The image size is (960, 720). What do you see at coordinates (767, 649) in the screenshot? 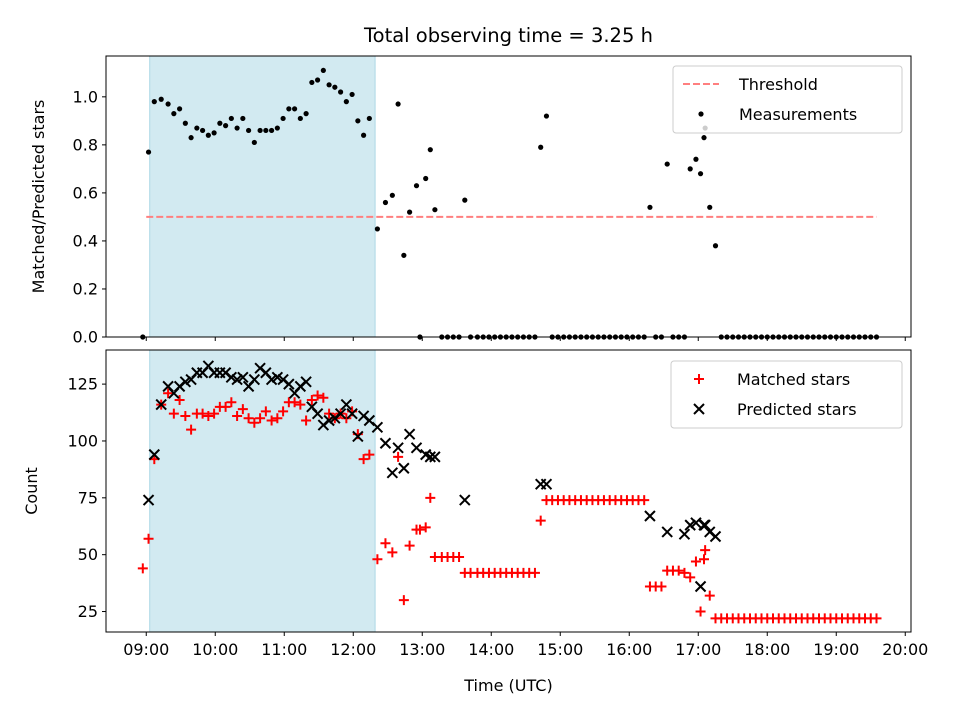
I see `x-tick-label: 18:00` at bounding box center [767, 649].